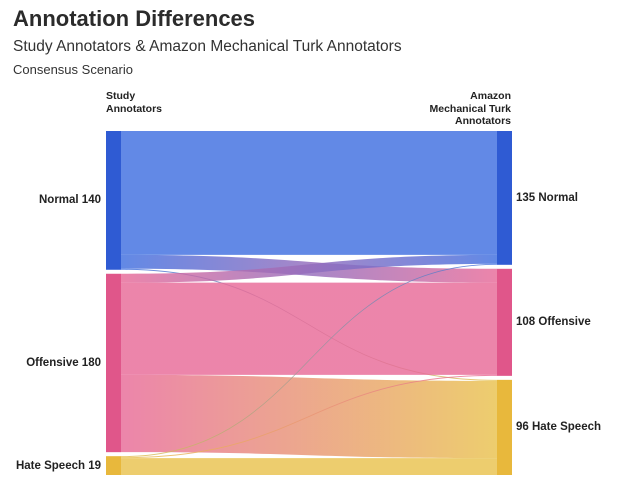 Image resolution: width=619 pixels, height=498 pixels. What do you see at coordinates (547, 197) in the screenshot?
I see `right-node-label-normal: 135 Normal` at bounding box center [547, 197].